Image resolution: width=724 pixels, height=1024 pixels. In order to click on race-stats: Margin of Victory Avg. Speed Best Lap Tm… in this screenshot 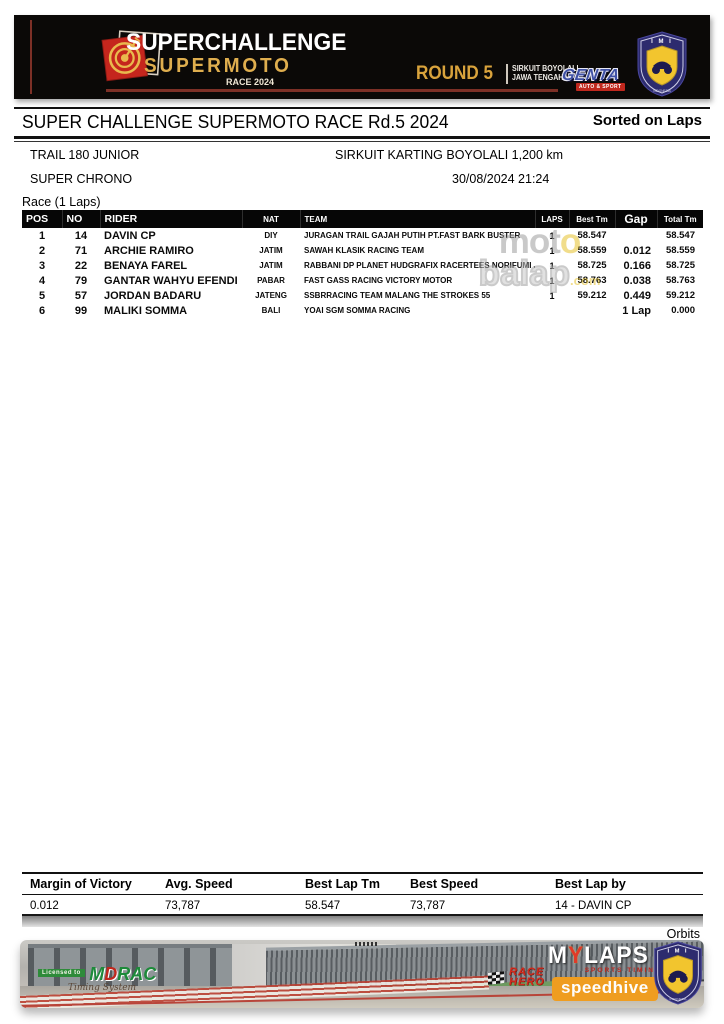, I will do `click(362, 892)`.